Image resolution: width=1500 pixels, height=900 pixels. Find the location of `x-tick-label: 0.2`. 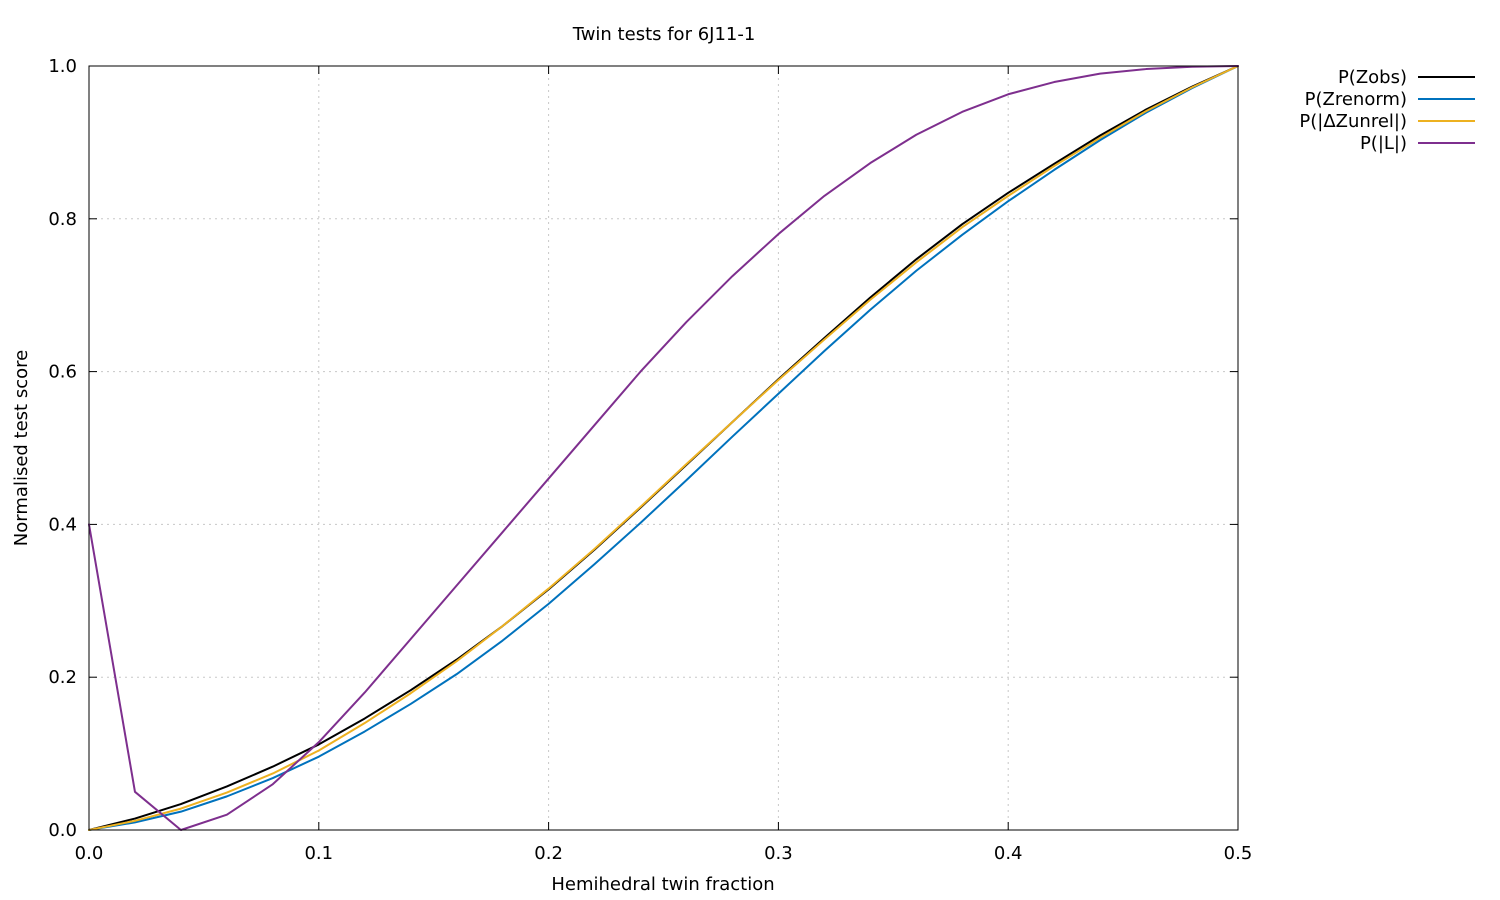

x-tick-label: 0.2 is located at coordinates (548, 853).